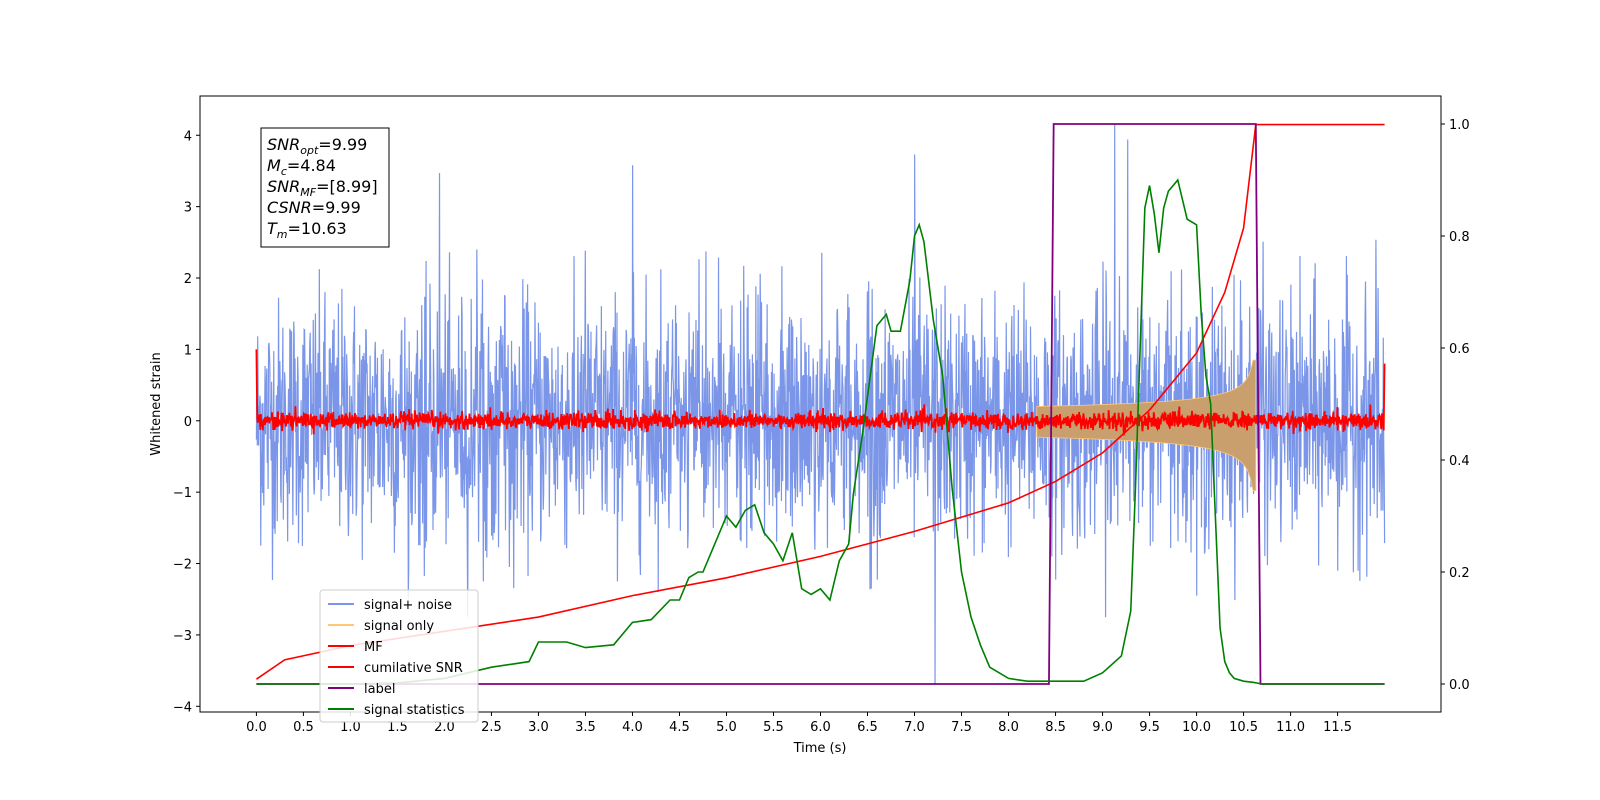 This screenshot has width=1600, height=800. What do you see at coordinates (632, 727) in the screenshot?
I see `x-tick-label: 4.0` at bounding box center [632, 727].